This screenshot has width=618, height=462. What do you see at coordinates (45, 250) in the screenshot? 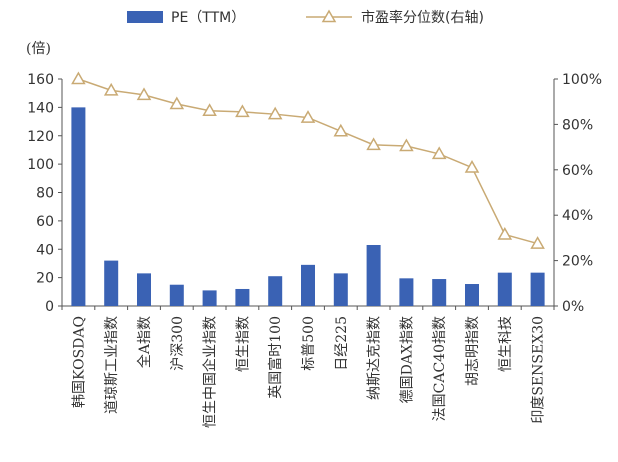
I see `y-left-tick-label: 40` at bounding box center [45, 250].